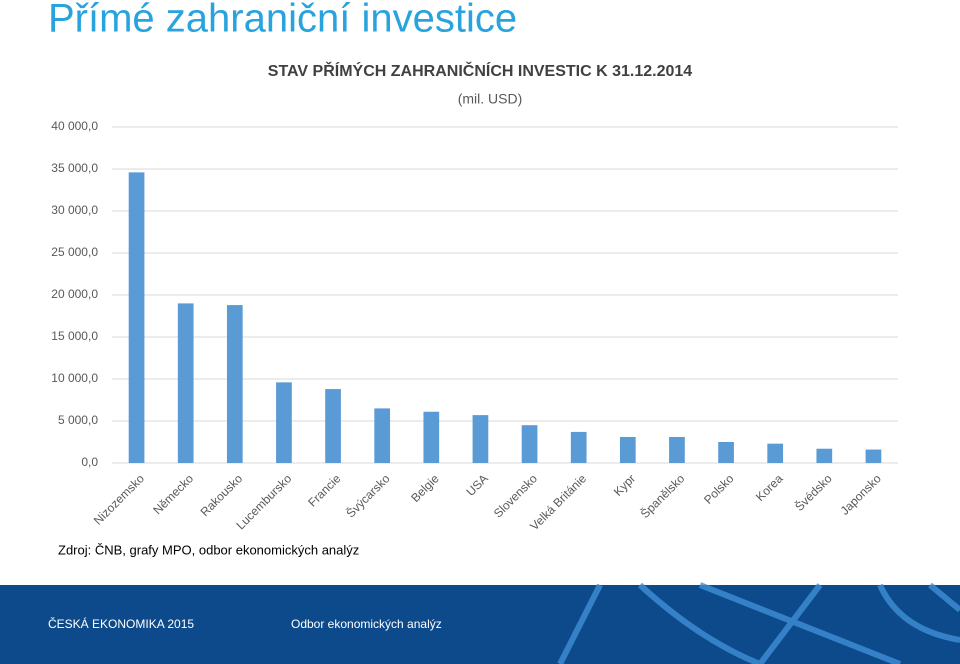 The width and height of the screenshot is (960, 664). What do you see at coordinates (89, 462) in the screenshot?
I see `y-tick-label: 0,0` at bounding box center [89, 462].